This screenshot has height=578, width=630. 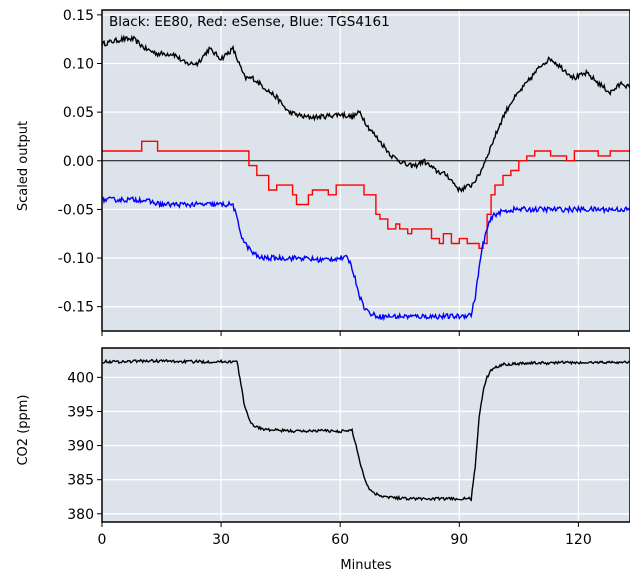 What do you see at coordinates (78, 162) in the screenshot?
I see `top-y-tick-label: 0.00` at bounding box center [78, 162].